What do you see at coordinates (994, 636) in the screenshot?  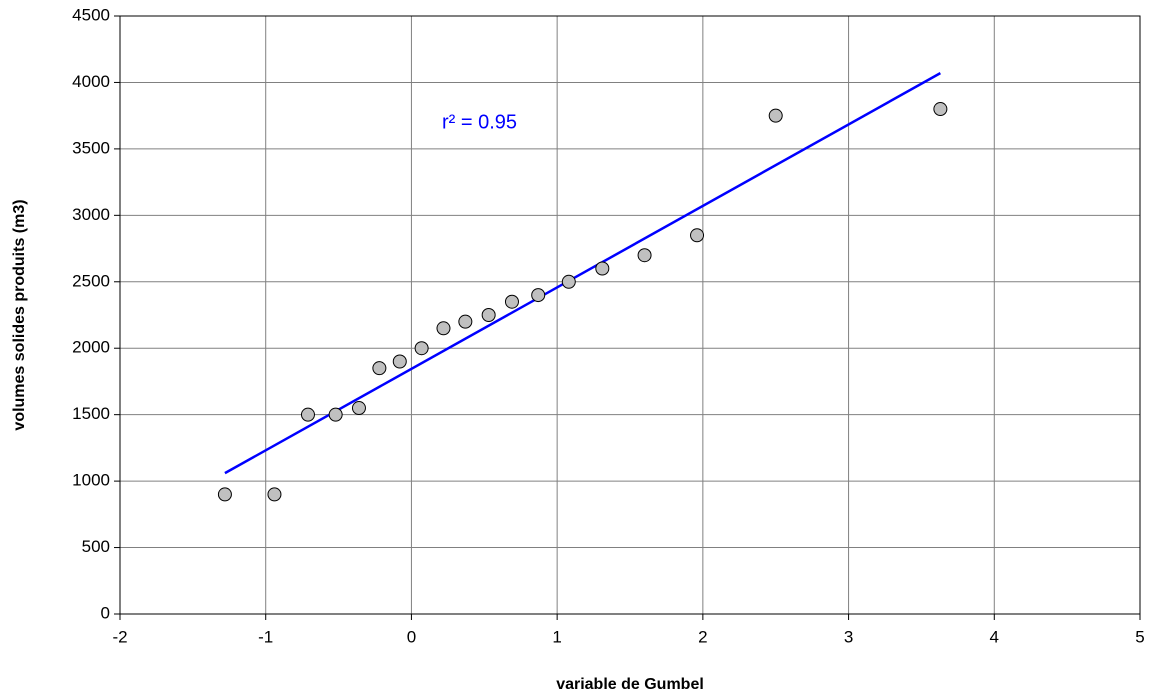 I see `x-tick-label: 4` at bounding box center [994, 636].